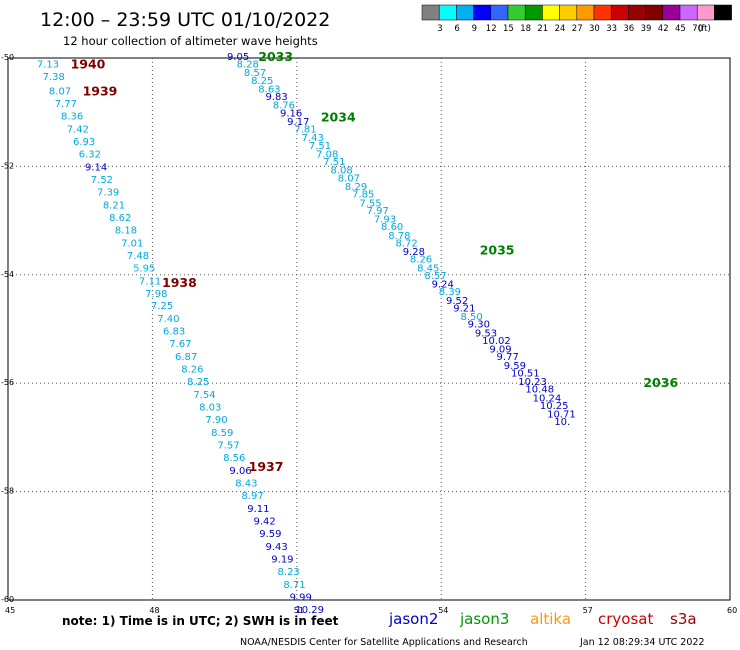 Image resolution: width=740 pixels, height=650 pixels. What do you see at coordinates (7, 57) in the screenshot?
I see `y-tick-label: -50` at bounding box center [7, 57].